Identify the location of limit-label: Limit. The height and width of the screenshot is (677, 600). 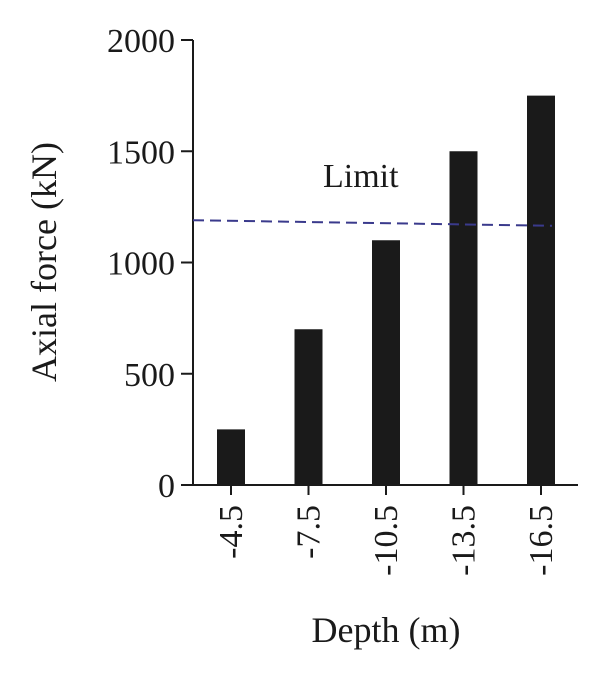
(361, 176).